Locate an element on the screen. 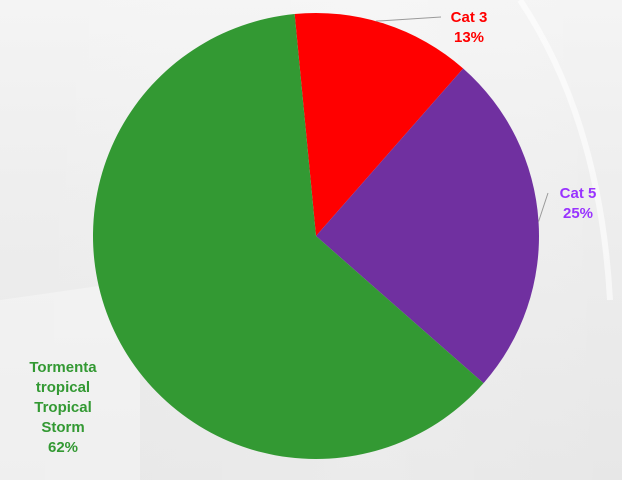 The image size is (622, 480). data-label-cat-5: Cat 5 25% is located at coordinates (578, 203).